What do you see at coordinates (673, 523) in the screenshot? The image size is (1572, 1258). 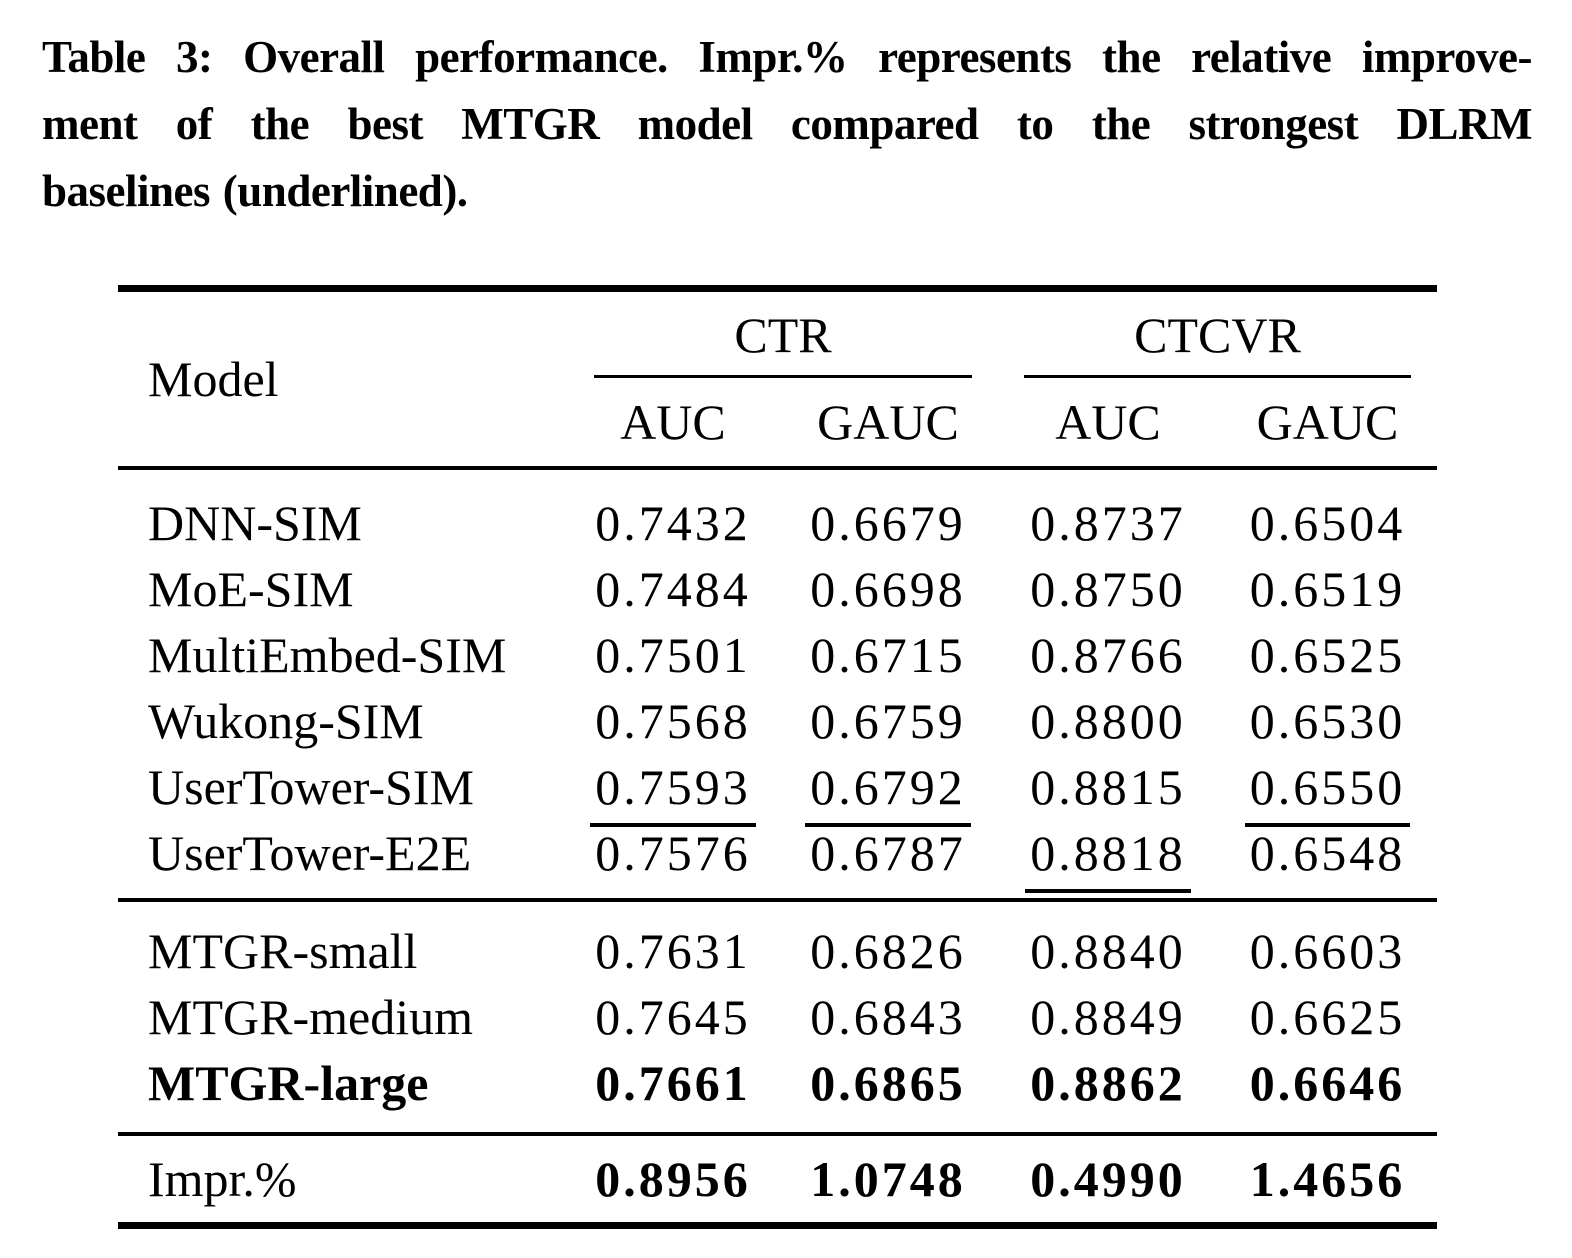 I see `value-cell: 0.7432` at bounding box center [673, 523].